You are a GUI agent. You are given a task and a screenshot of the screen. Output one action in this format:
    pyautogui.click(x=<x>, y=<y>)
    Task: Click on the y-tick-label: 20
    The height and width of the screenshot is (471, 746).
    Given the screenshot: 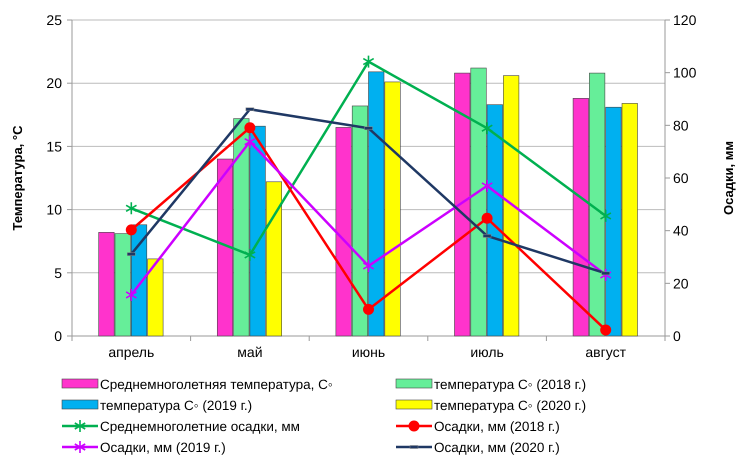 What is the action you would take?
    pyautogui.click(x=54, y=83)
    